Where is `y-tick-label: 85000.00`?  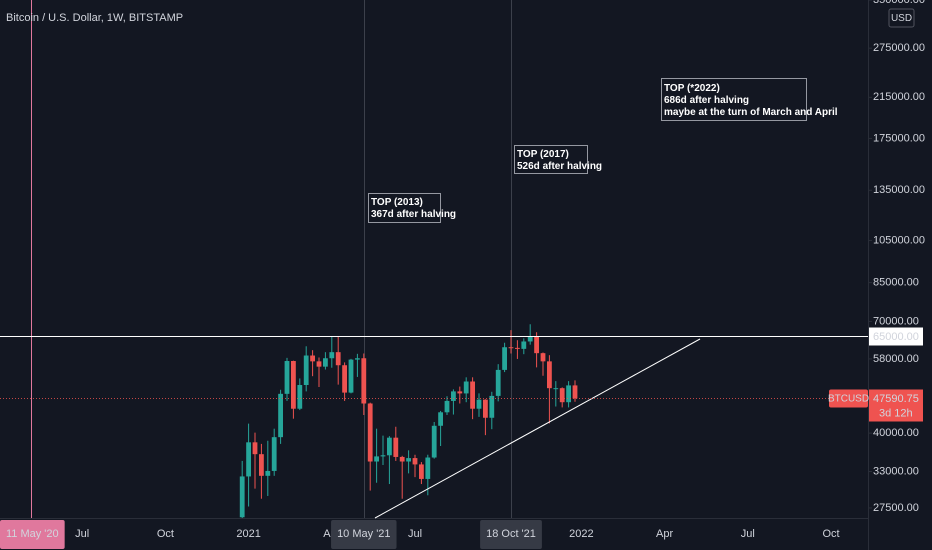 y-tick-label: 85000.00 is located at coordinates (896, 283).